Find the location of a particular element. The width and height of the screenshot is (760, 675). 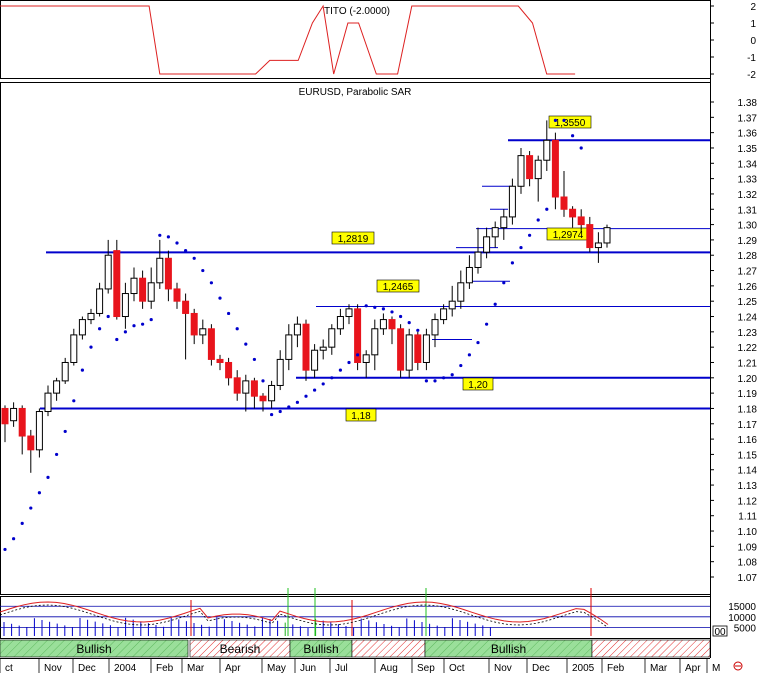

settings-icon is located at coordinates (738, 666).